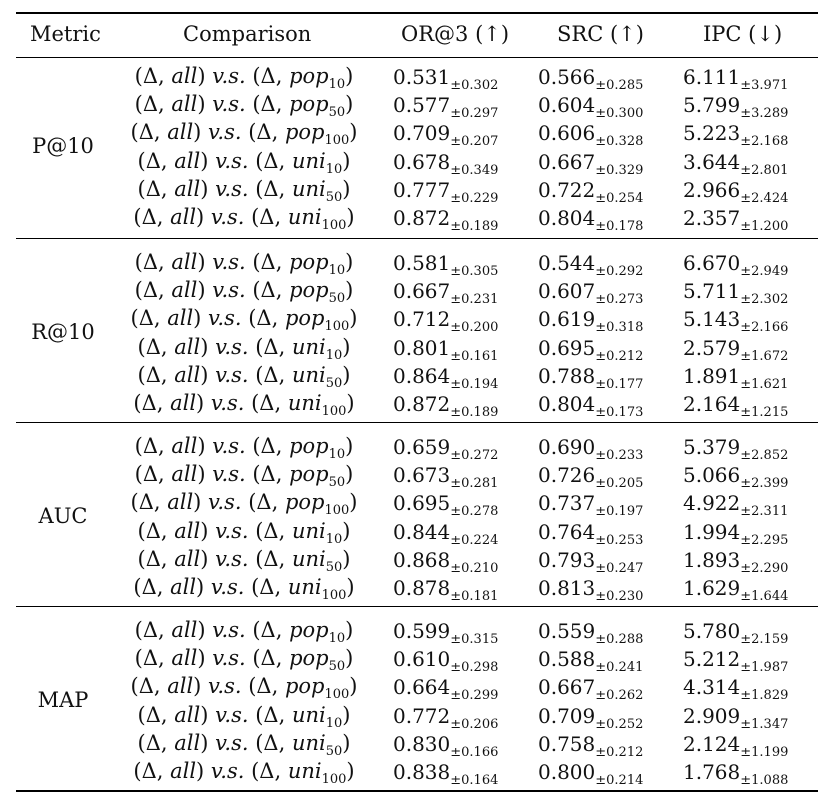 The image size is (831, 804). I want to click on comparison-cell: (Δ, all) v.s. (Δ, pop50), so click(244, 660).